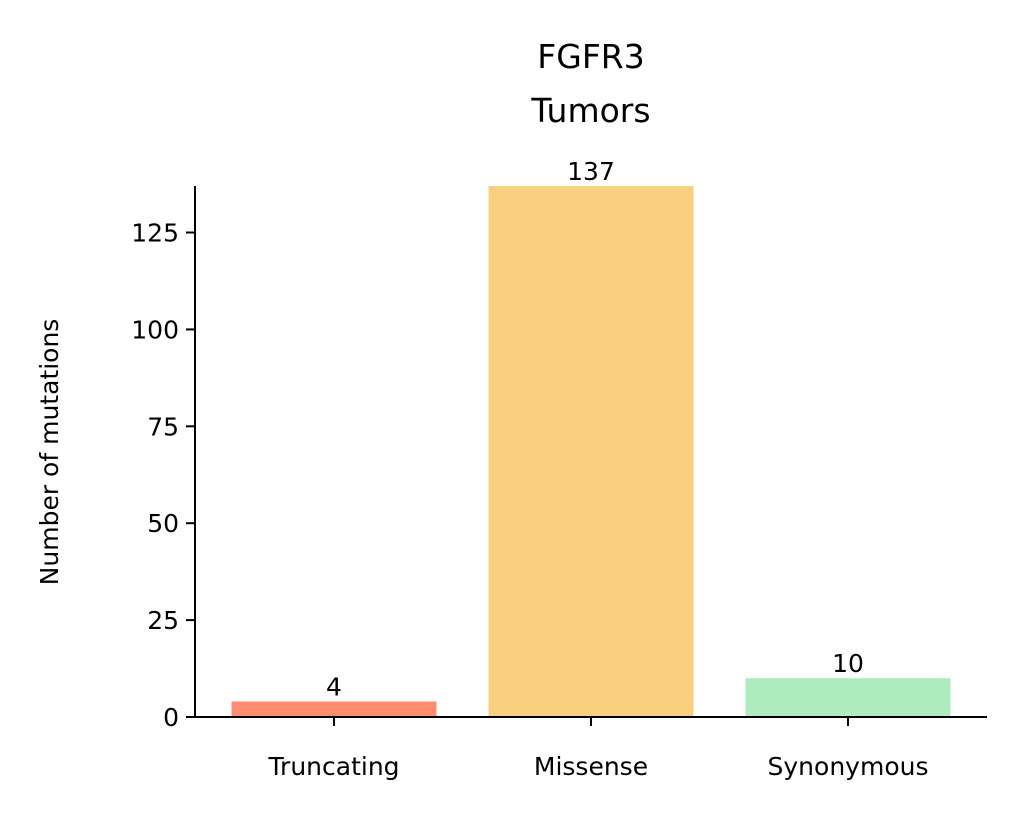 The image size is (1015, 820). I want to click on y-tick-label-100: 100, so click(155, 329).